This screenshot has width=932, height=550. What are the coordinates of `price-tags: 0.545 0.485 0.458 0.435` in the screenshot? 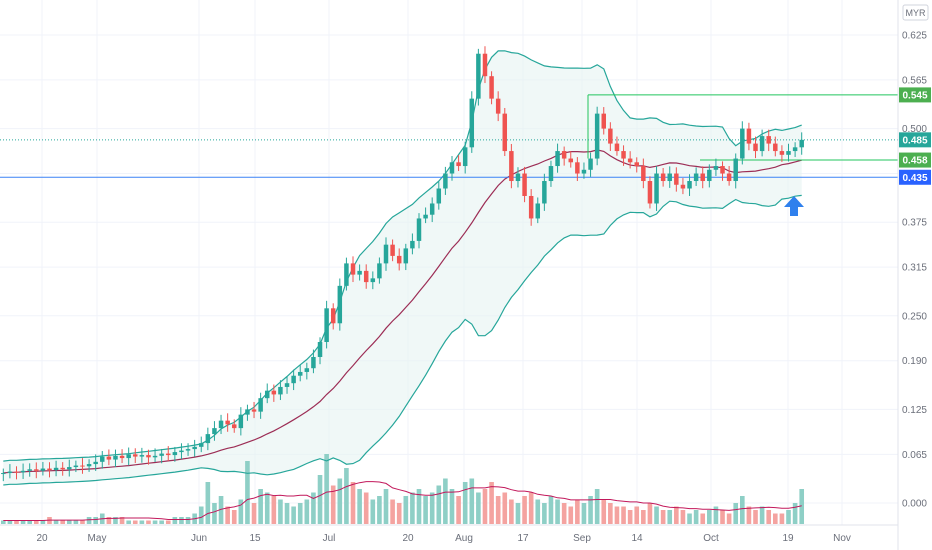 It's located at (915, 136).